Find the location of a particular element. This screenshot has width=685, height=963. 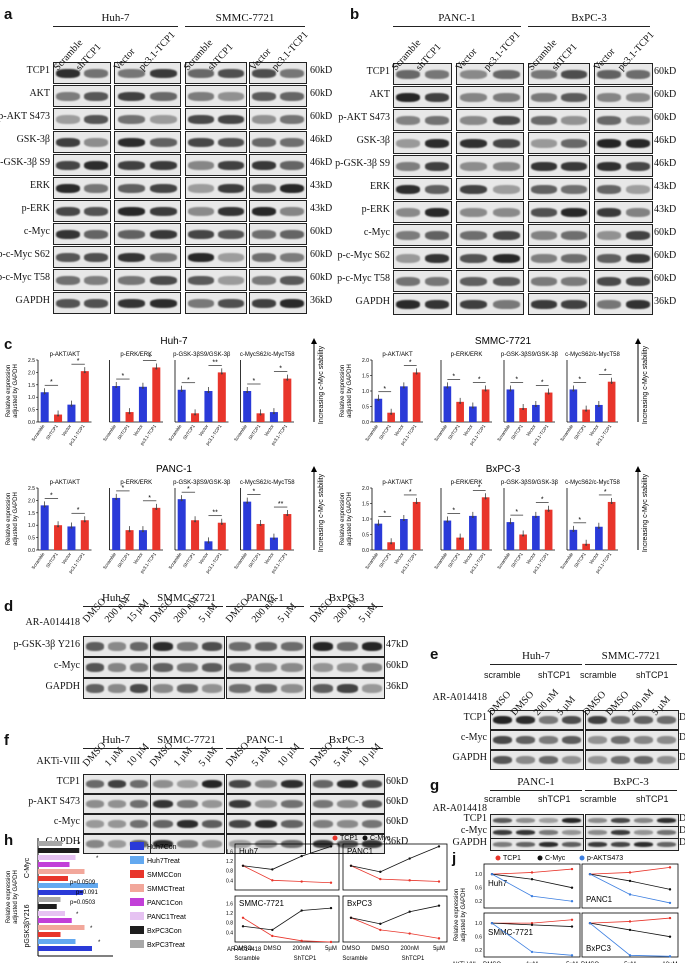

subplot-title: BxPC3 is located at coordinates (598, 948).